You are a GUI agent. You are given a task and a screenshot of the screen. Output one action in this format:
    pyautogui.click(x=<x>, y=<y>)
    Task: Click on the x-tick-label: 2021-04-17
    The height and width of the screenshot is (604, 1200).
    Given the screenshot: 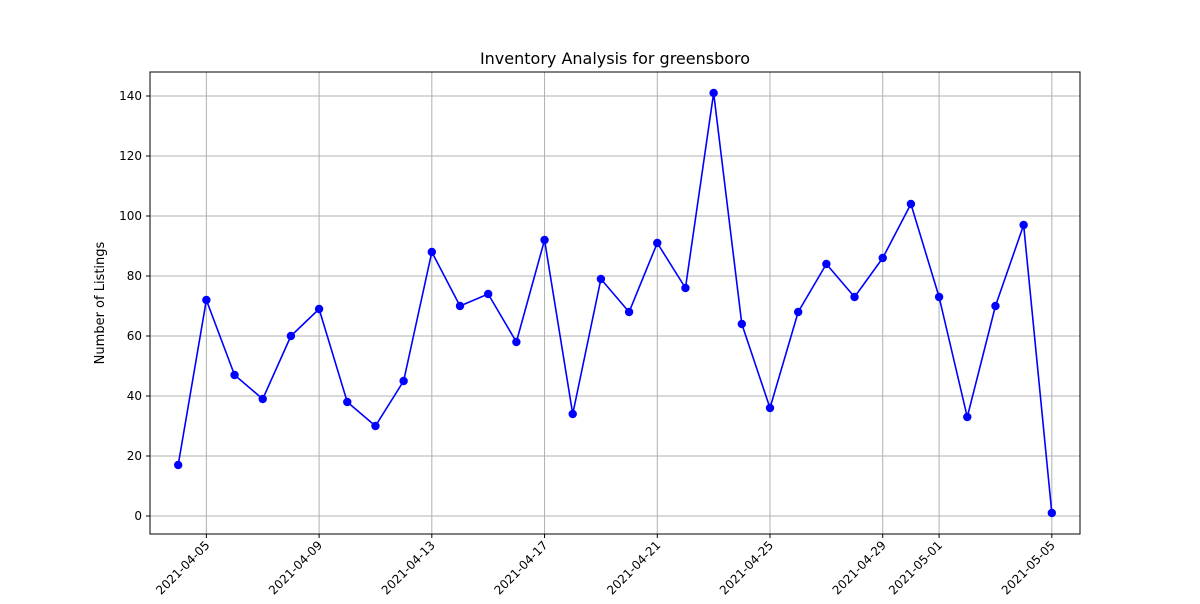 What is the action you would take?
    pyautogui.click(x=520, y=567)
    